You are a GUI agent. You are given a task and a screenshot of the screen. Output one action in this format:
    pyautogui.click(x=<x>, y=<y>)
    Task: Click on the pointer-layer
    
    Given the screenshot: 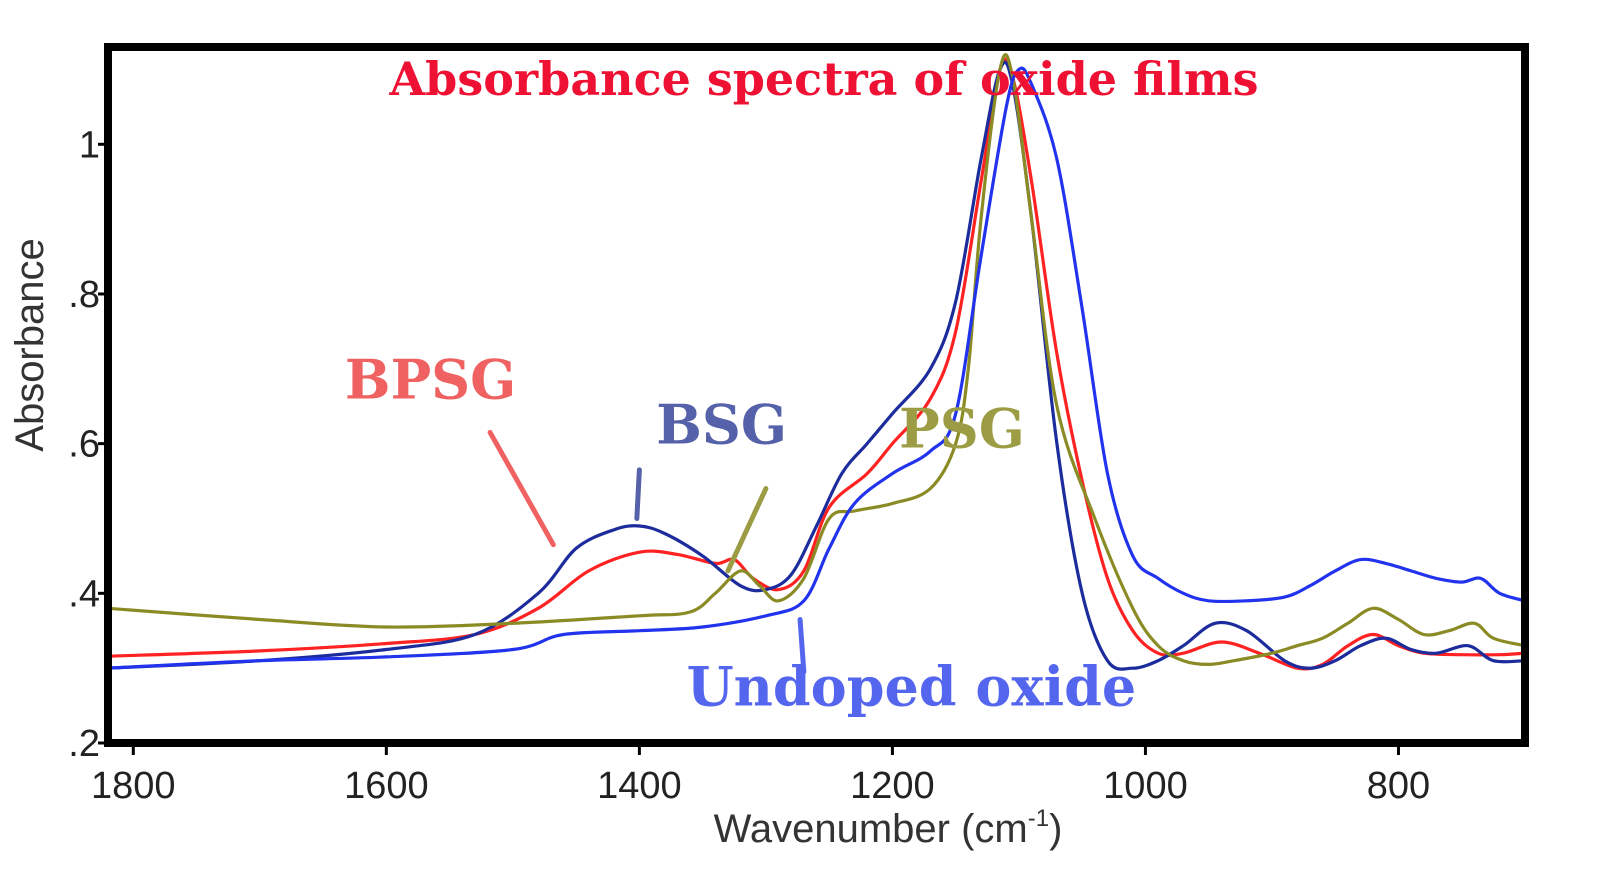 What is the action you would take?
    pyautogui.click(x=647, y=552)
    